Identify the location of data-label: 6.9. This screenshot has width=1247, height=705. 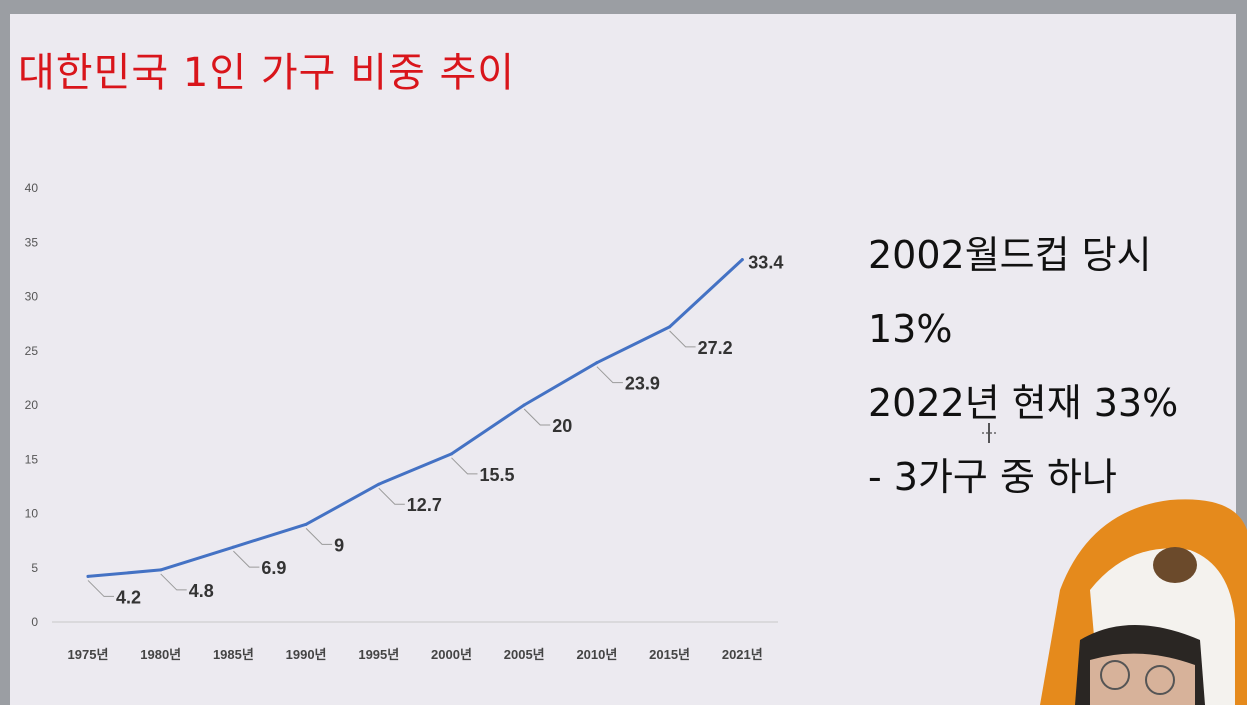
(273, 568).